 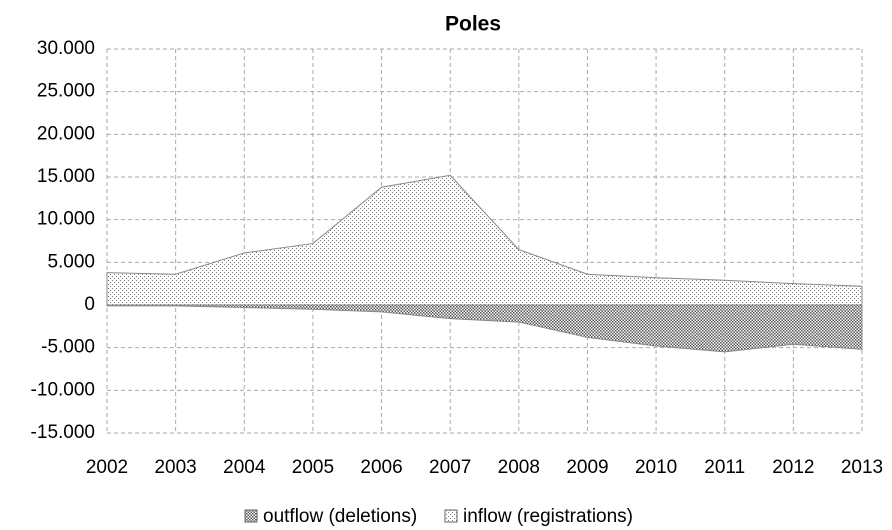 What do you see at coordinates (548, 516) in the screenshot?
I see `legend-label: inflow (registrations)` at bounding box center [548, 516].